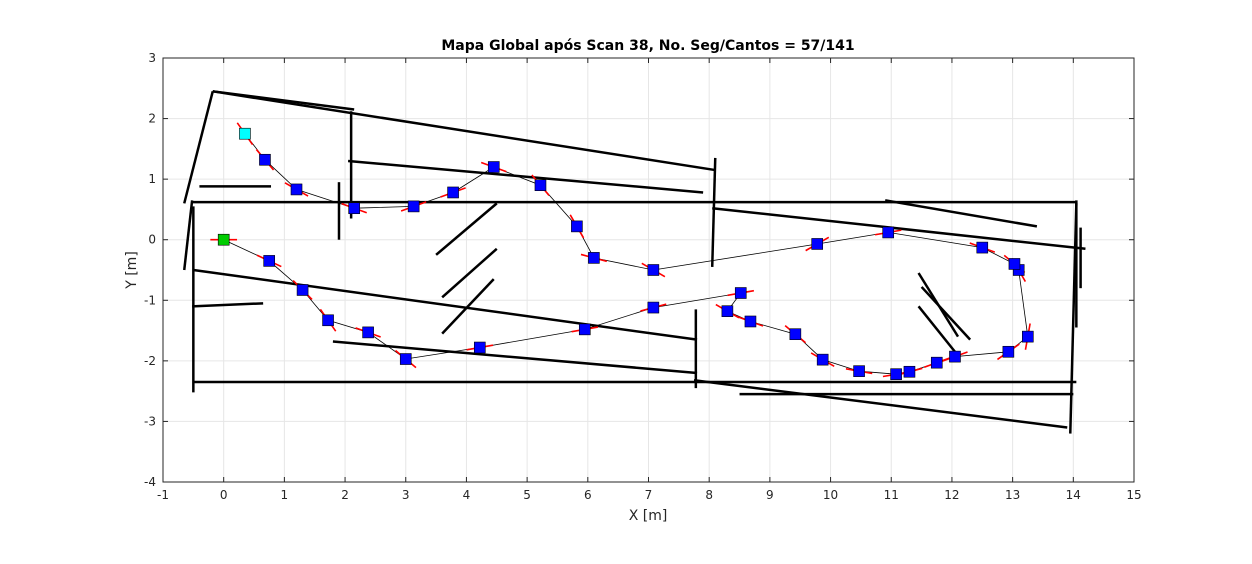 Image resolution: width=1252 pixels, height=564 pixels. I want to click on start-pose-marker, so click(223, 239).